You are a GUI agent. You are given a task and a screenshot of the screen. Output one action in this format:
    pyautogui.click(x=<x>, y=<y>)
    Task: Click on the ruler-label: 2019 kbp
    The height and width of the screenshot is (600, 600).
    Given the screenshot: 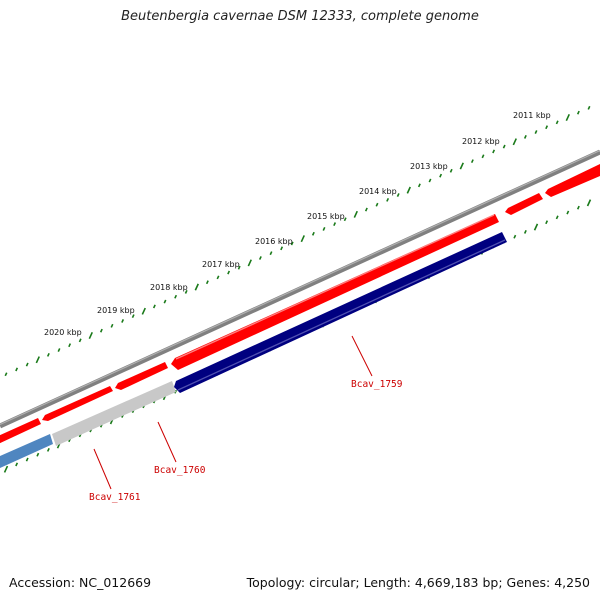 What is the action you would take?
    pyautogui.click(x=116, y=310)
    